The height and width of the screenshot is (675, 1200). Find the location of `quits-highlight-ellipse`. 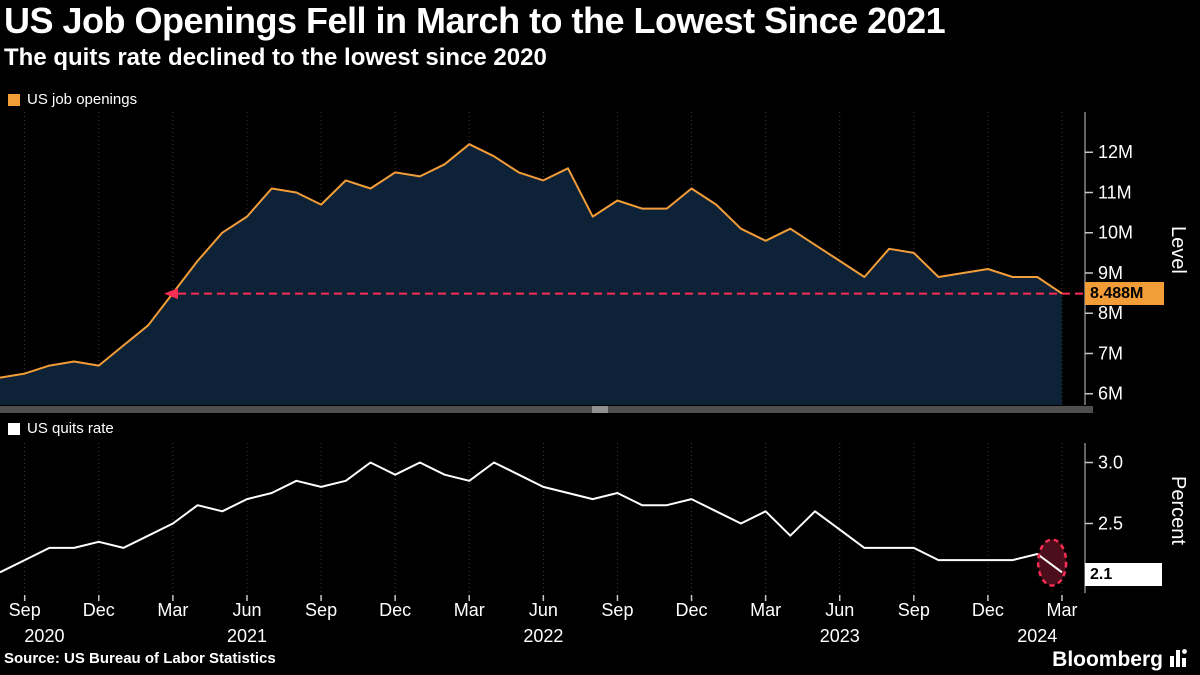

quits-highlight-ellipse is located at coordinates (1052, 562).